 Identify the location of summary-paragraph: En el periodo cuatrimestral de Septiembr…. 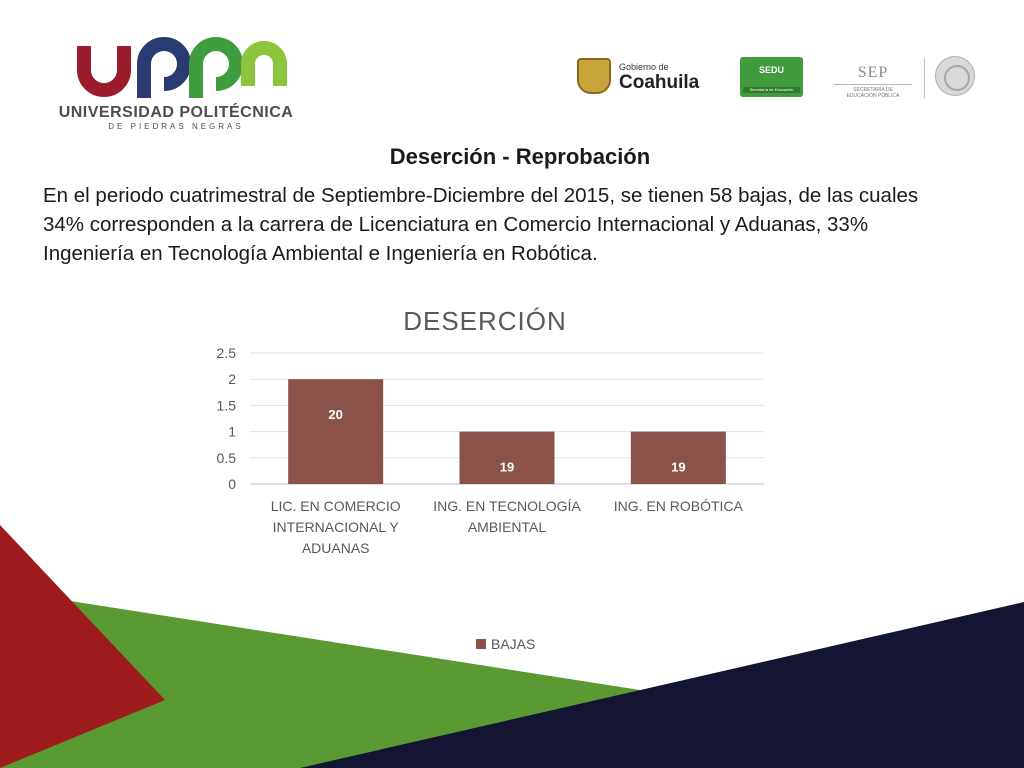
(481, 224).